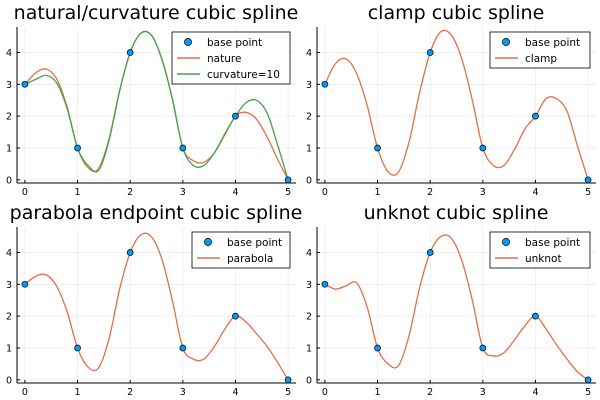 This screenshot has height=400, width=600. What do you see at coordinates (156, 13) in the screenshot?
I see `chart-title: natural/curvature cubic spline` at bounding box center [156, 13].